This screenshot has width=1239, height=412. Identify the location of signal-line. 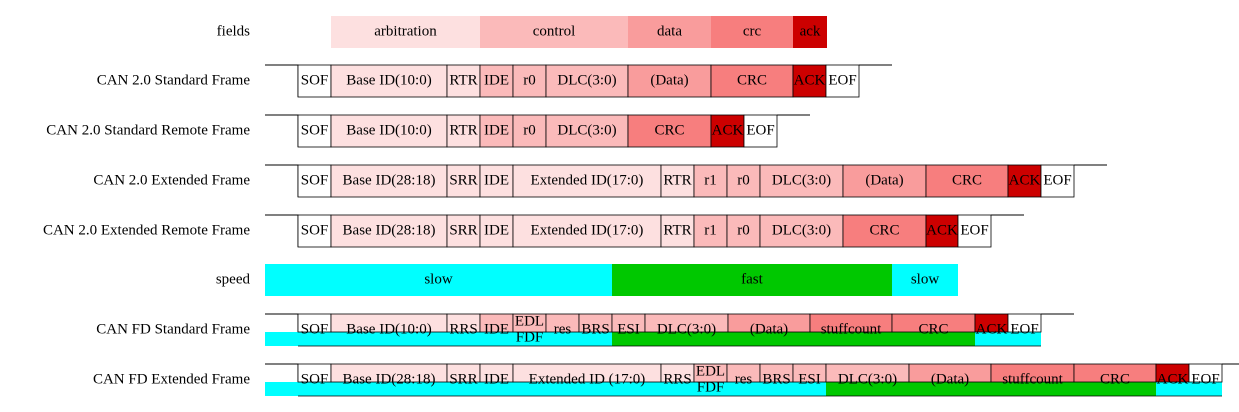
(282, 230).